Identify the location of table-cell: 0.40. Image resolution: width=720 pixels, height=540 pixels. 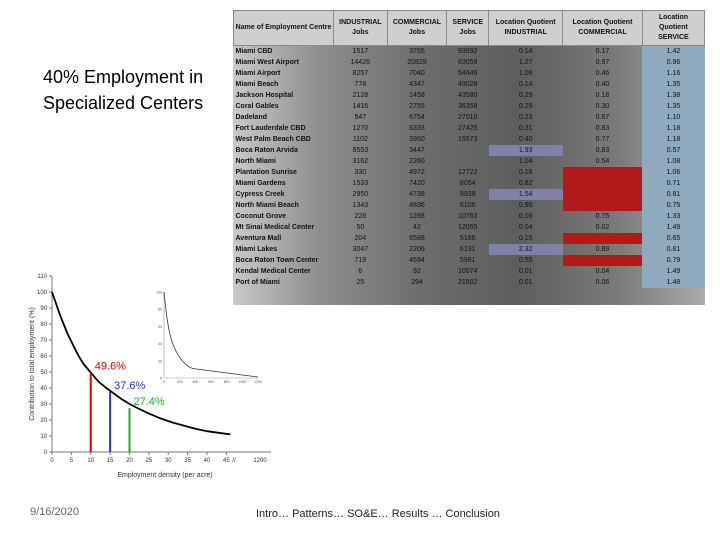
(525, 139).